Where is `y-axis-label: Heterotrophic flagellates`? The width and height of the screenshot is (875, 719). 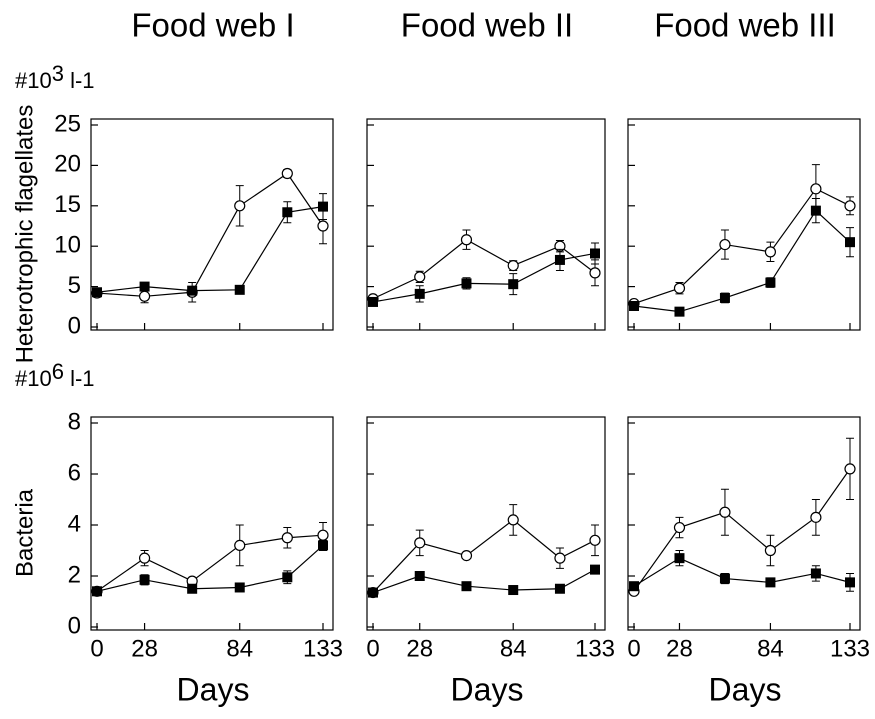
y-axis-label: Heterotrophic flagellates is located at coordinates (24, 234).